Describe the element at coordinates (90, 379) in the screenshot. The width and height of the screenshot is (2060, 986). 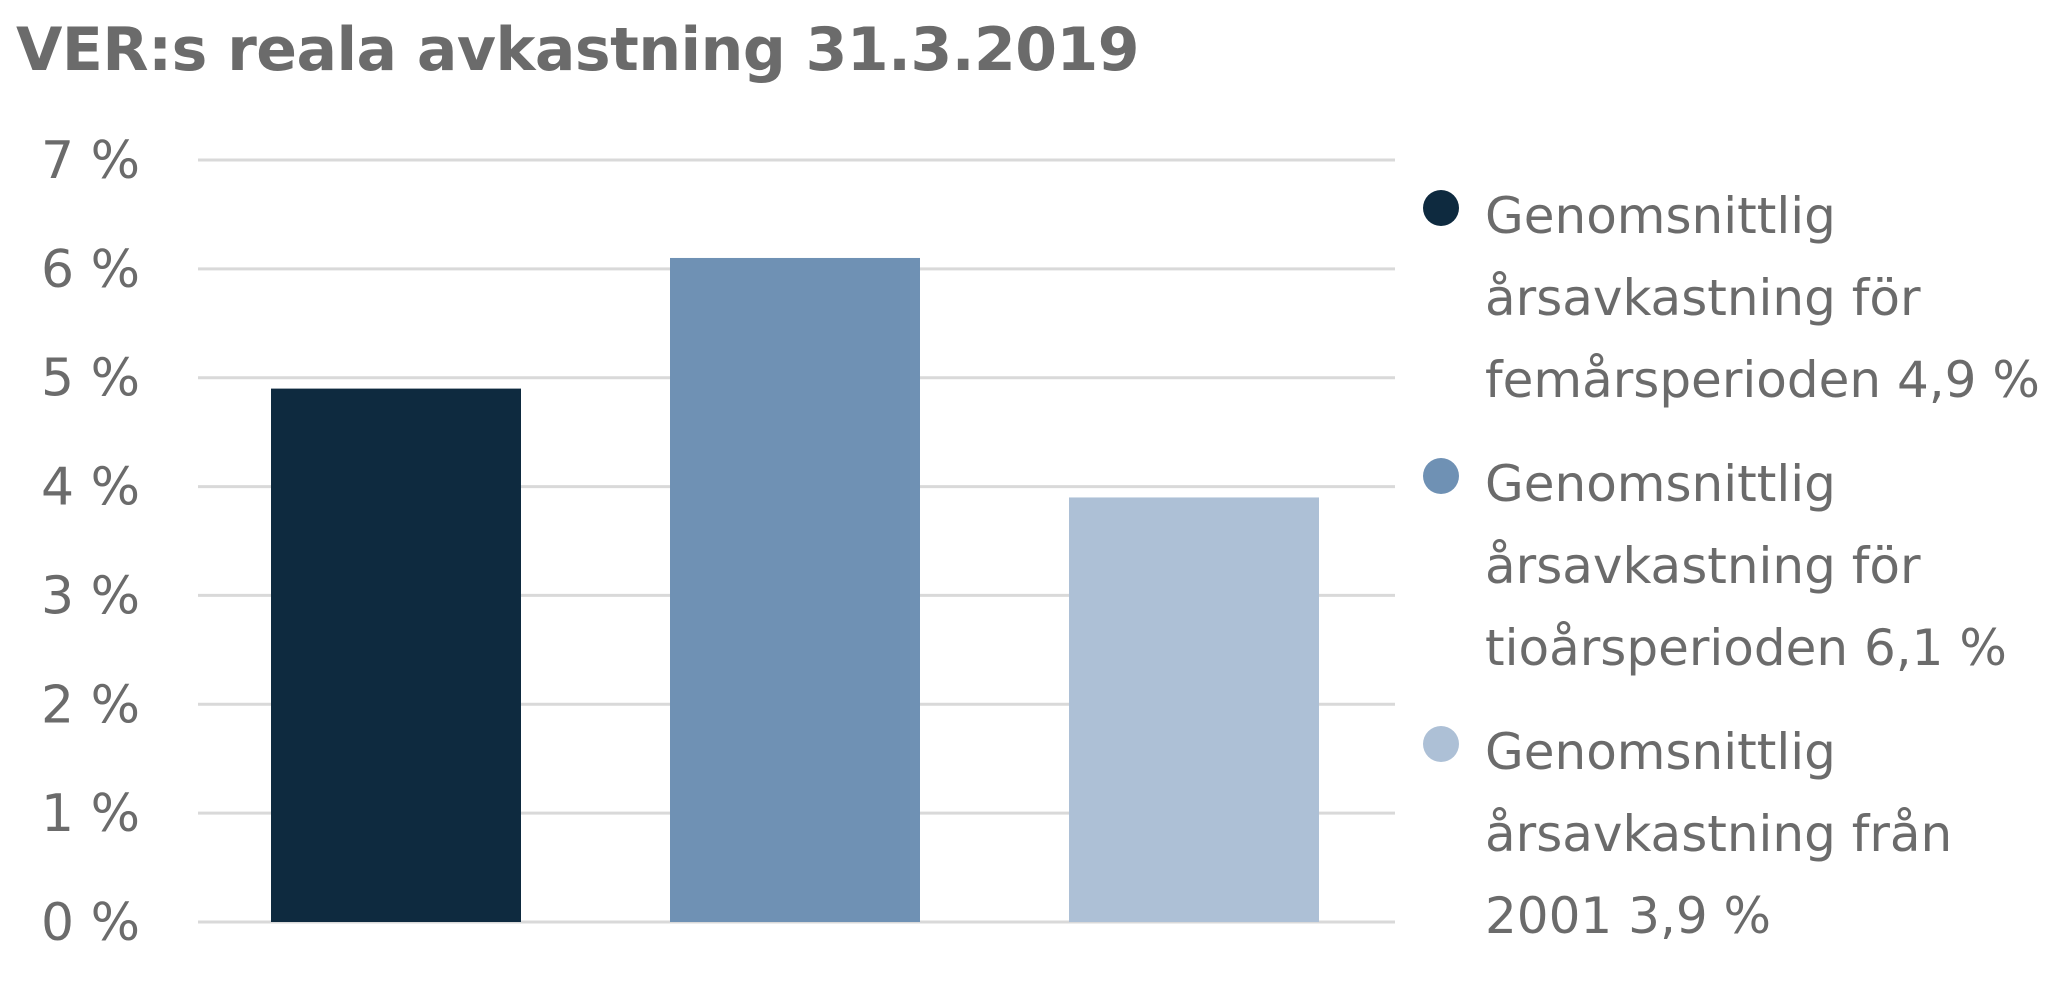
I see `y-tick-label: 5 %` at that location.